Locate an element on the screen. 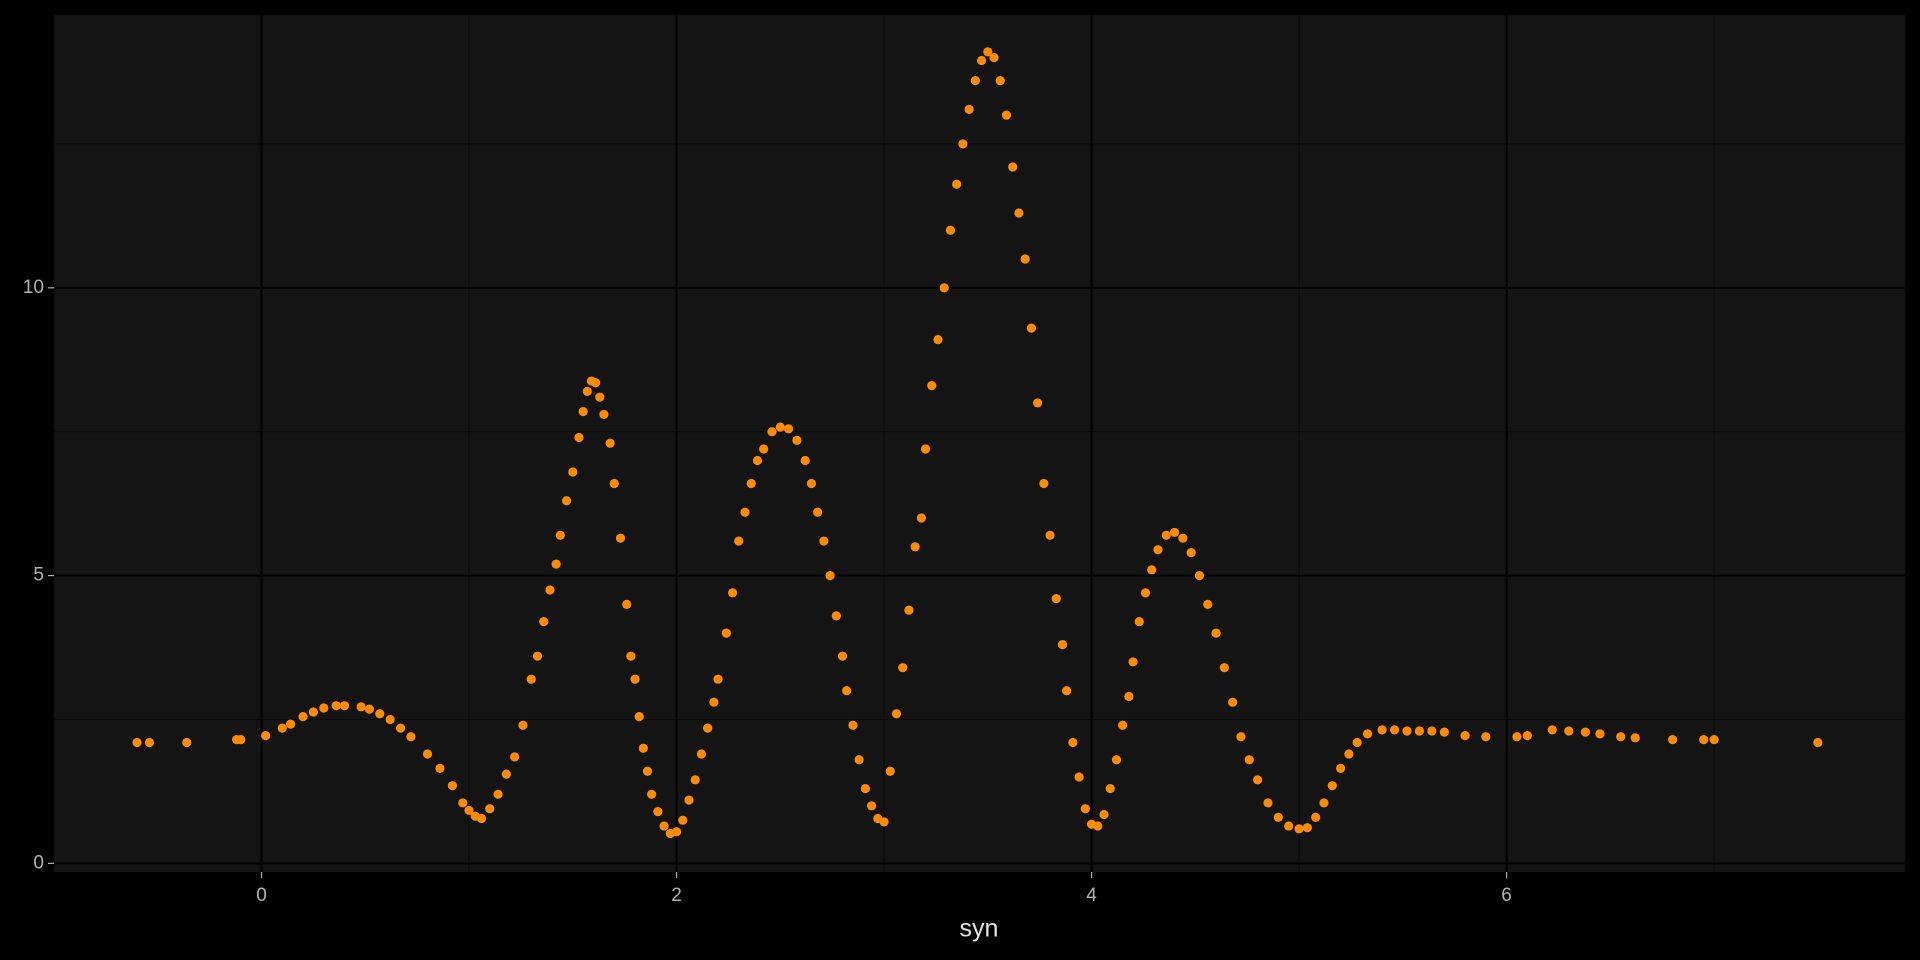  y-tick-label: 5 is located at coordinates (38, 575).